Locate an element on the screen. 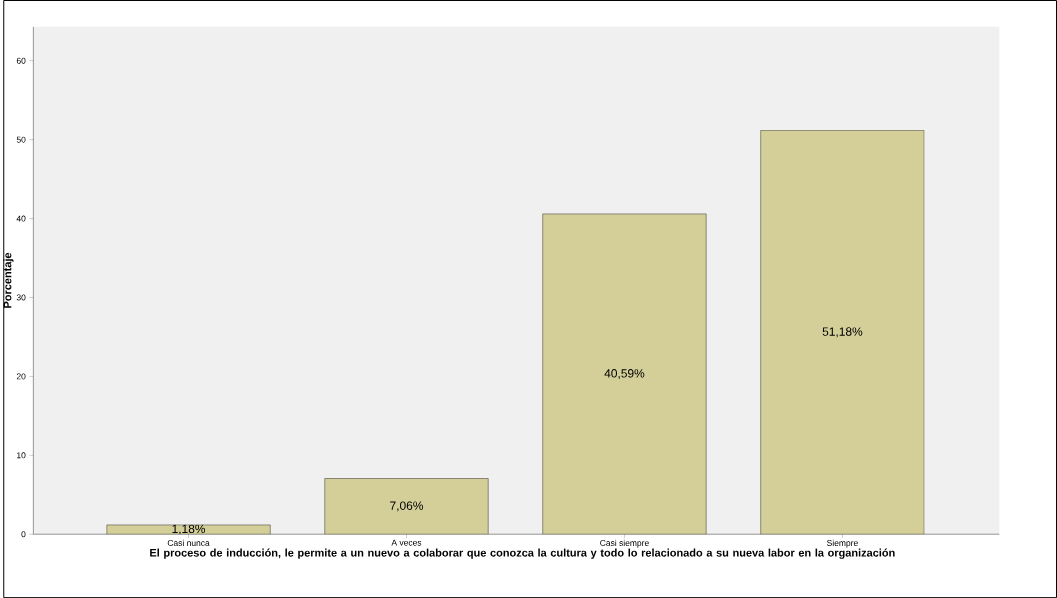 This screenshot has height=598, width=1057. y-tick-label: 30 is located at coordinates (21, 297).